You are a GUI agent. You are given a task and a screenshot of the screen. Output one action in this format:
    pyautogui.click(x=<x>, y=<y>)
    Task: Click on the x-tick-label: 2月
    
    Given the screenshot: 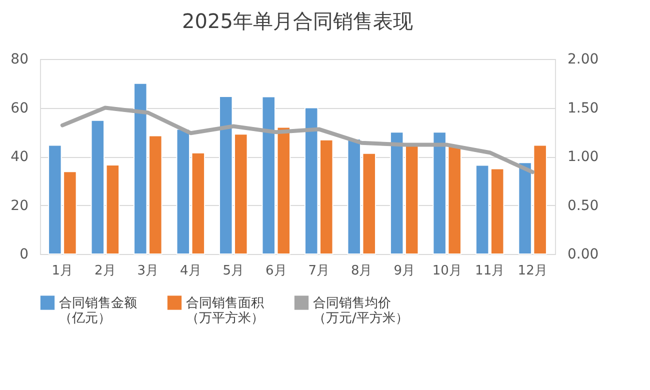 What is the action you would take?
    pyautogui.click(x=105, y=271)
    